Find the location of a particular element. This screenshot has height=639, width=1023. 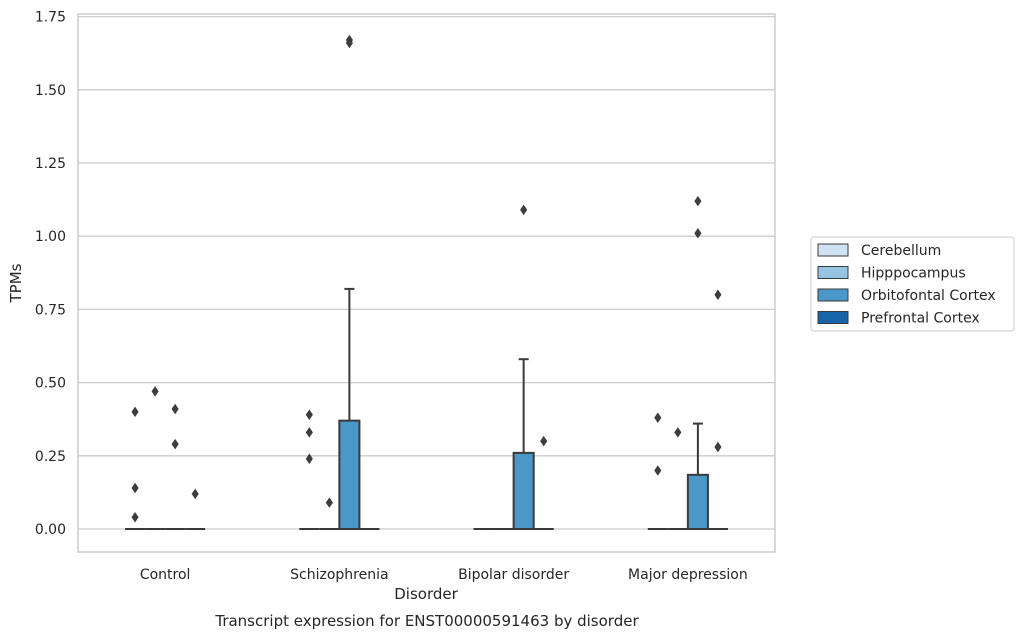

legend-label-orbitofontal-cortex: Orbitofontal Cortex is located at coordinates (928, 296).